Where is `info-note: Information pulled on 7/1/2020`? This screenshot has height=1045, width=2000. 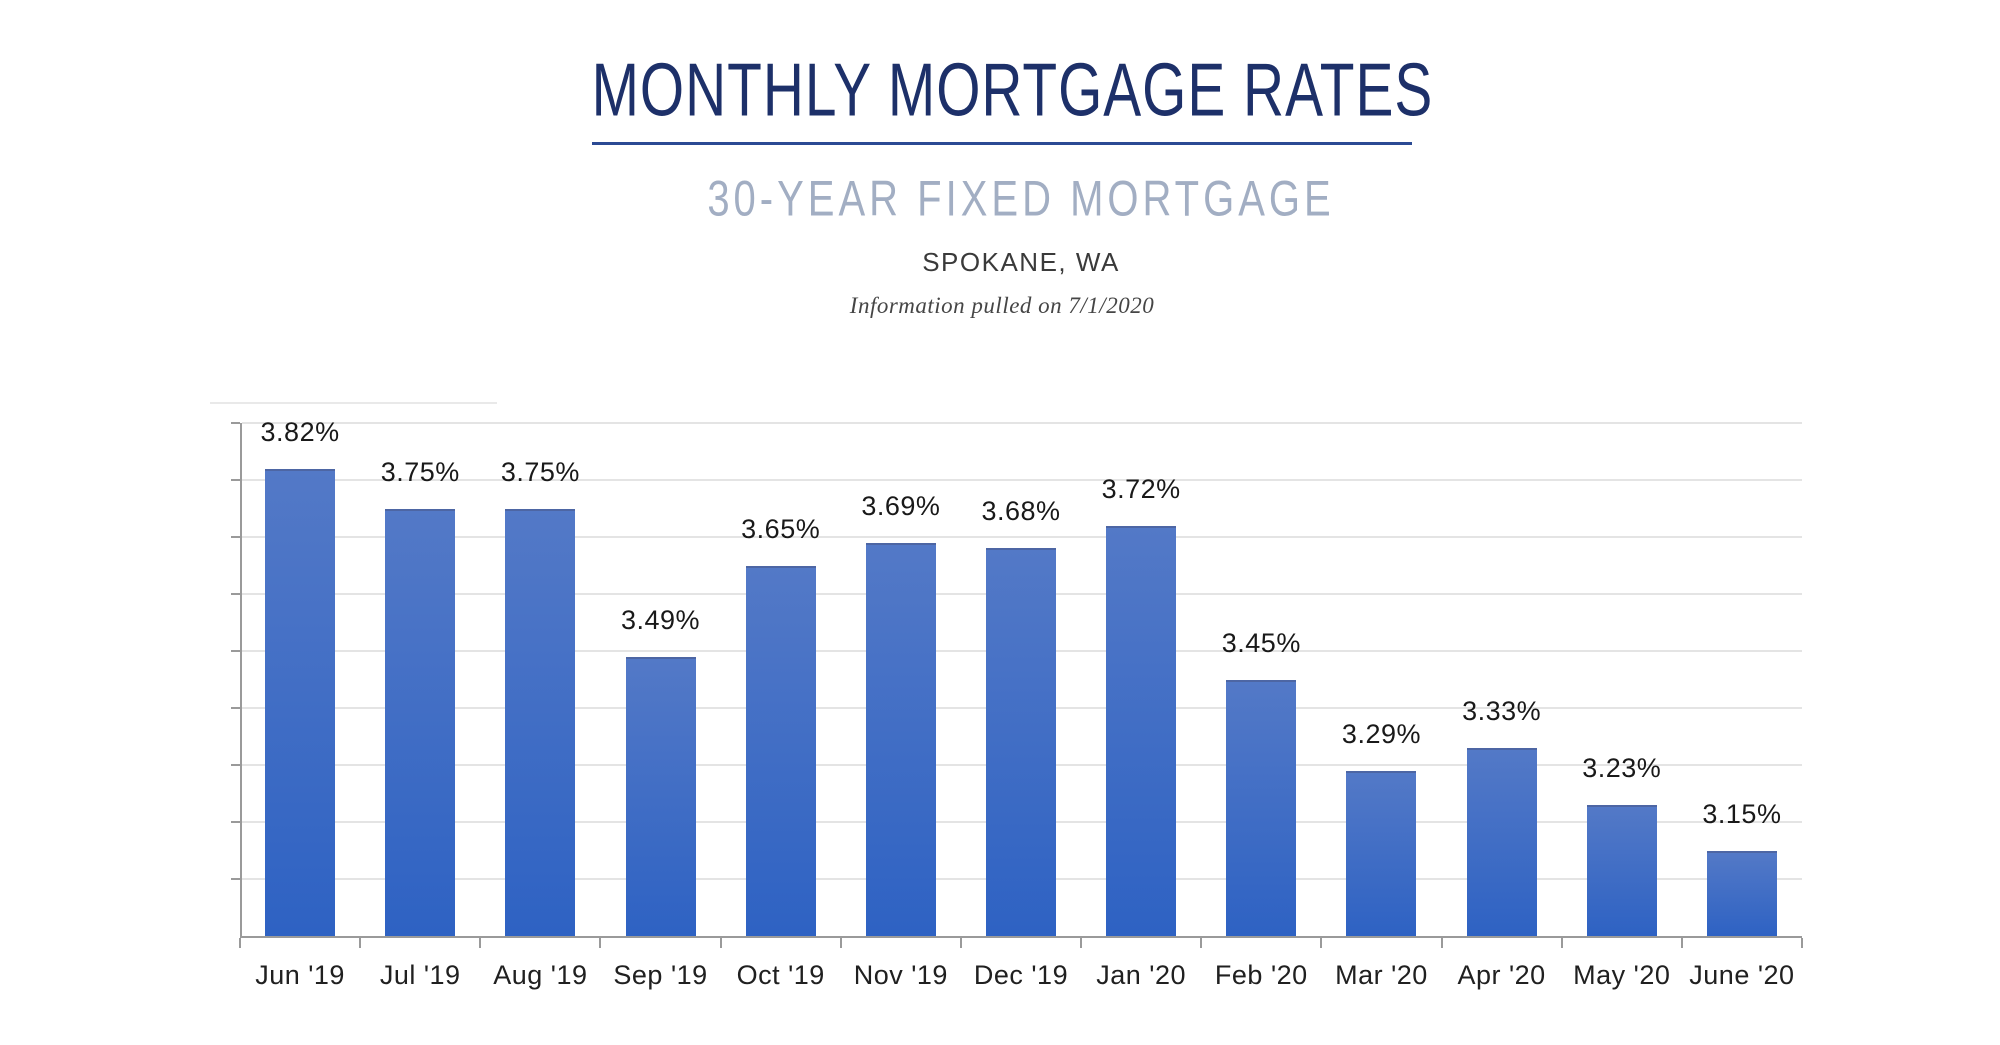 info-note: Information pulled on 7/1/2020 is located at coordinates (1002, 305).